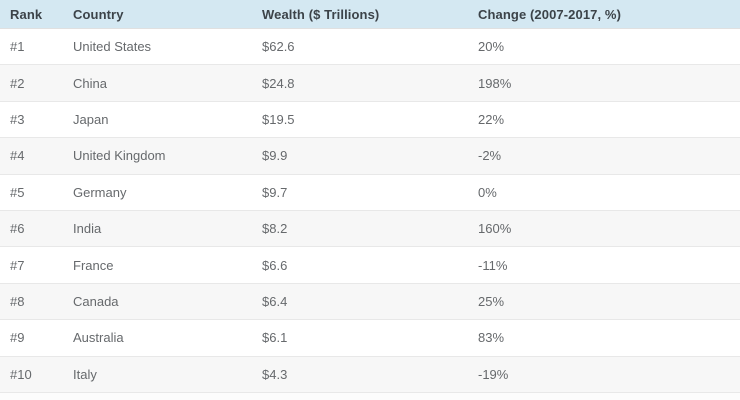  Describe the element at coordinates (370, 47) in the screenshot. I see `table-row: #1 United States $62.6 20%` at that location.